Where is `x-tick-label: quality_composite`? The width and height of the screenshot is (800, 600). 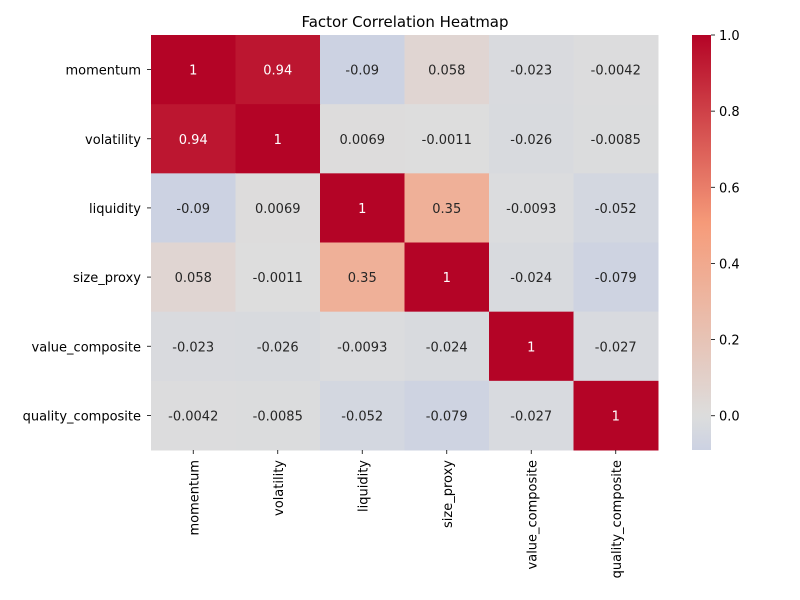 x-tick-label: quality_composite is located at coordinates (617, 519).